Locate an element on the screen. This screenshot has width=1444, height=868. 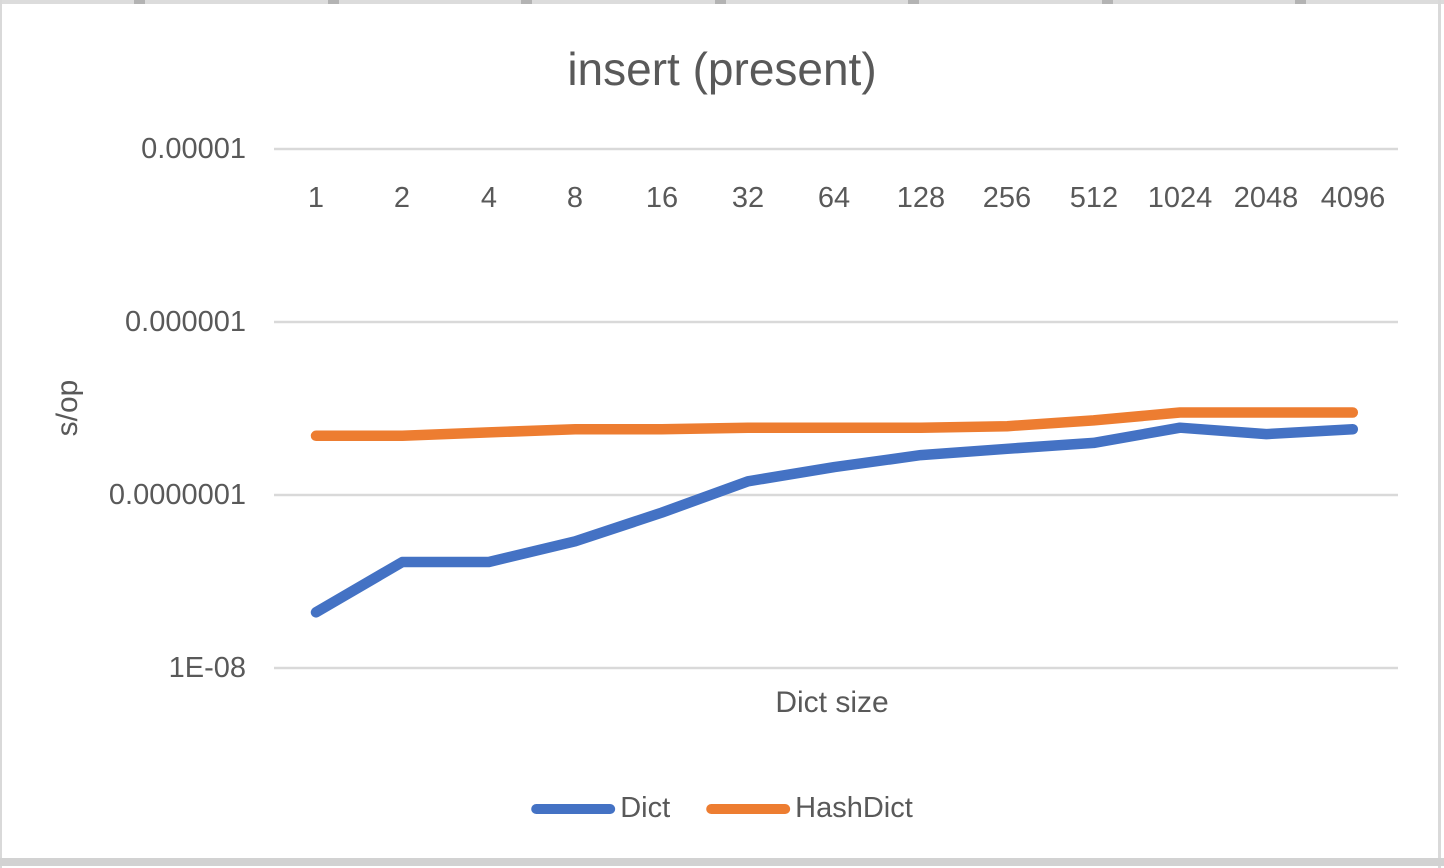
x-tick-label: 32 is located at coordinates (748, 198).